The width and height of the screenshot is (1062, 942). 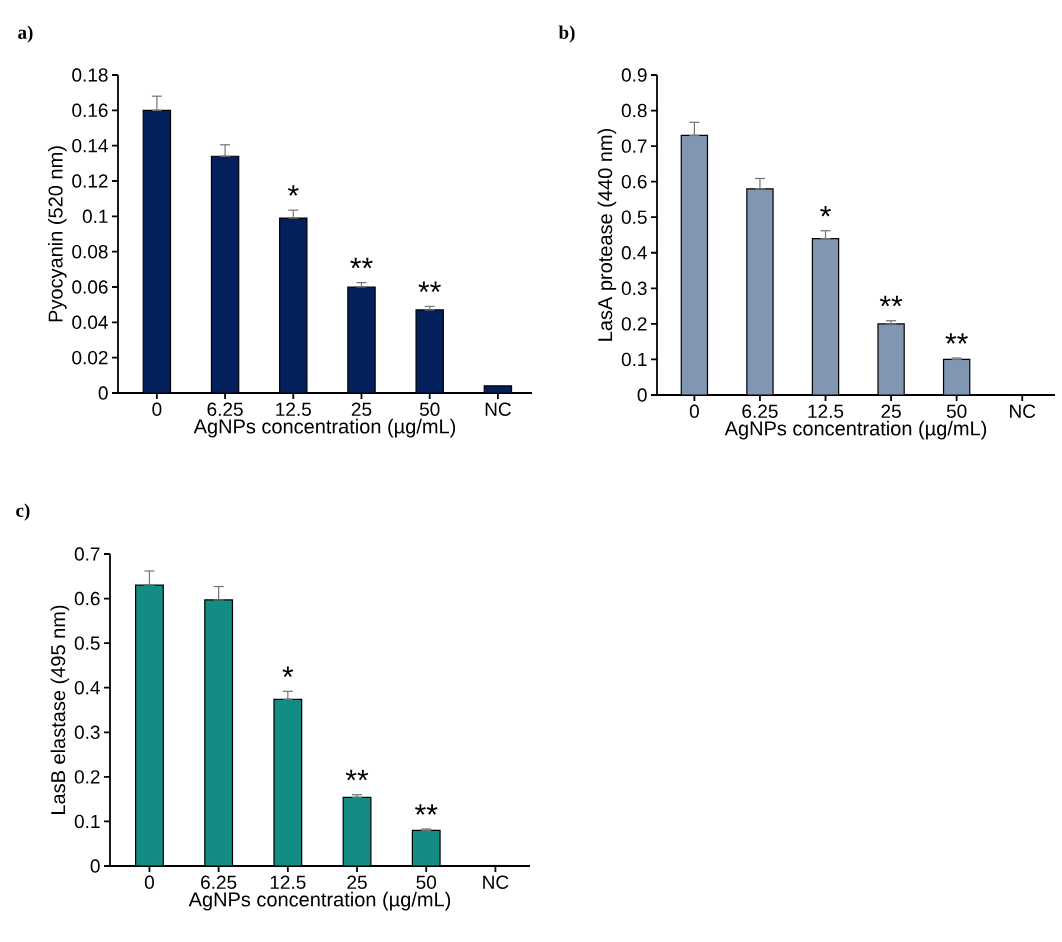 What do you see at coordinates (90, 145) in the screenshot?
I see `y-tick-label: 0.14` at bounding box center [90, 145].